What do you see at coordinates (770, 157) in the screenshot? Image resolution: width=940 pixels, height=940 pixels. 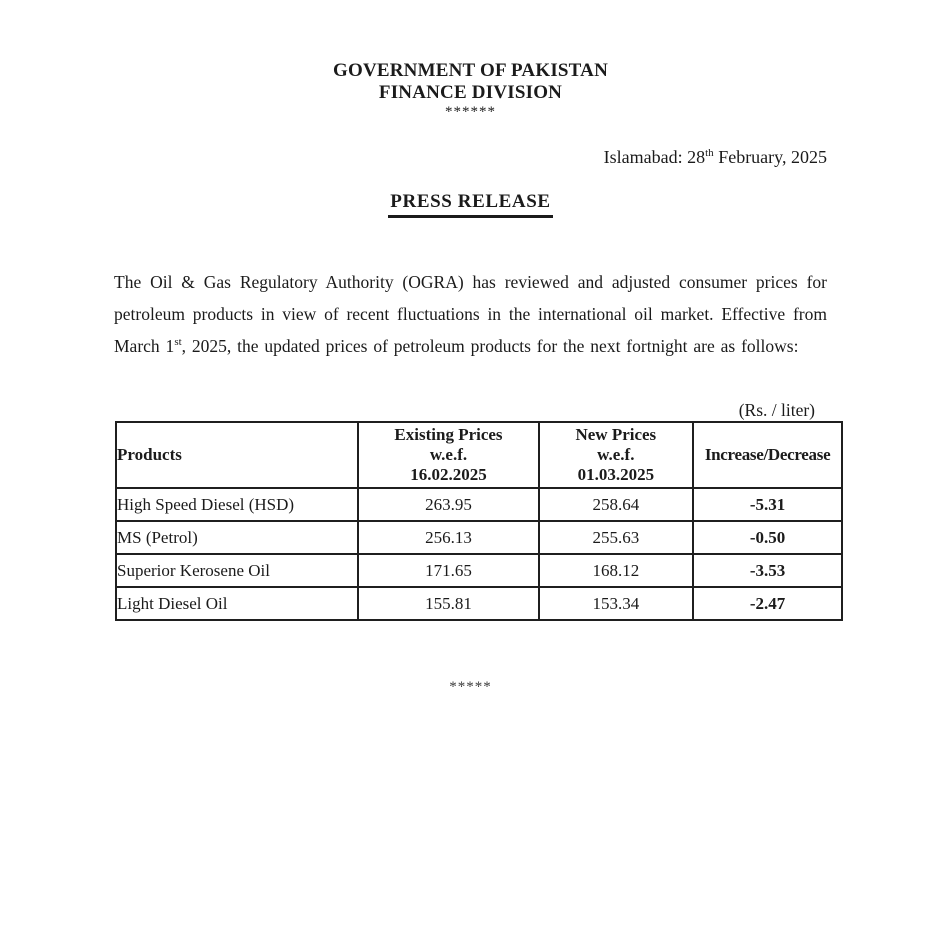 I see `dateline-post: February, 2025` at bounding box center [770, 157].